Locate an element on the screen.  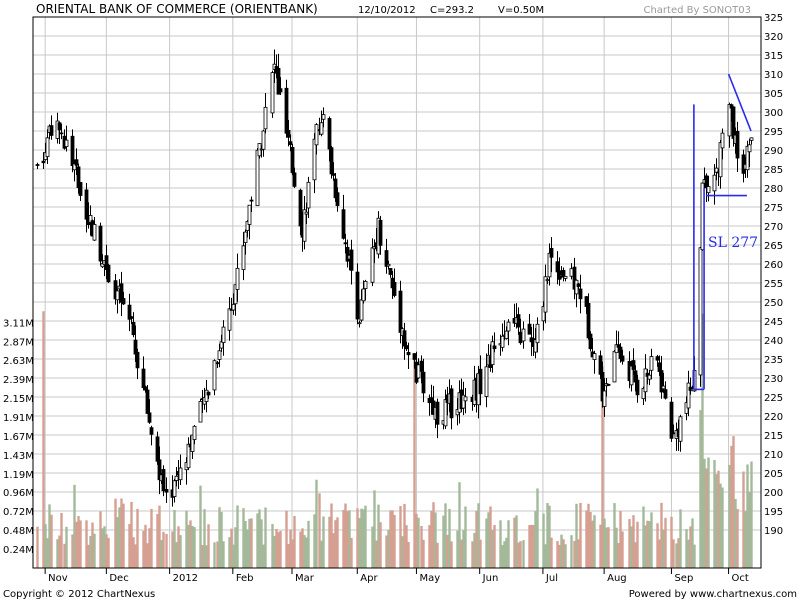
price-tick-label: 305 is located at coordinates (773, 94).